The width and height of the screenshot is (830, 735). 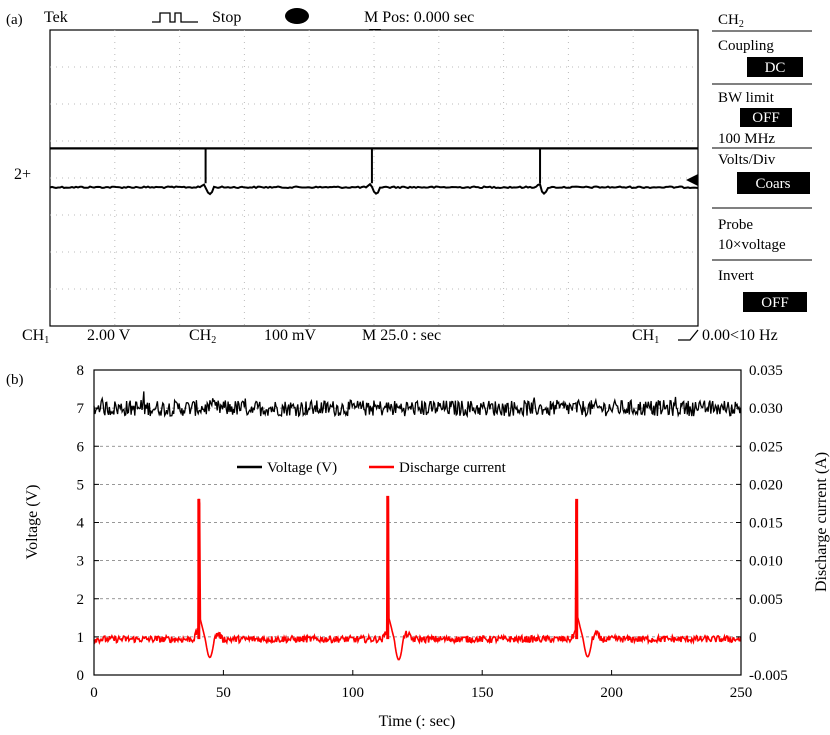 I want to click on y2-tick-label: 0.020, so click(x=766, y=485).